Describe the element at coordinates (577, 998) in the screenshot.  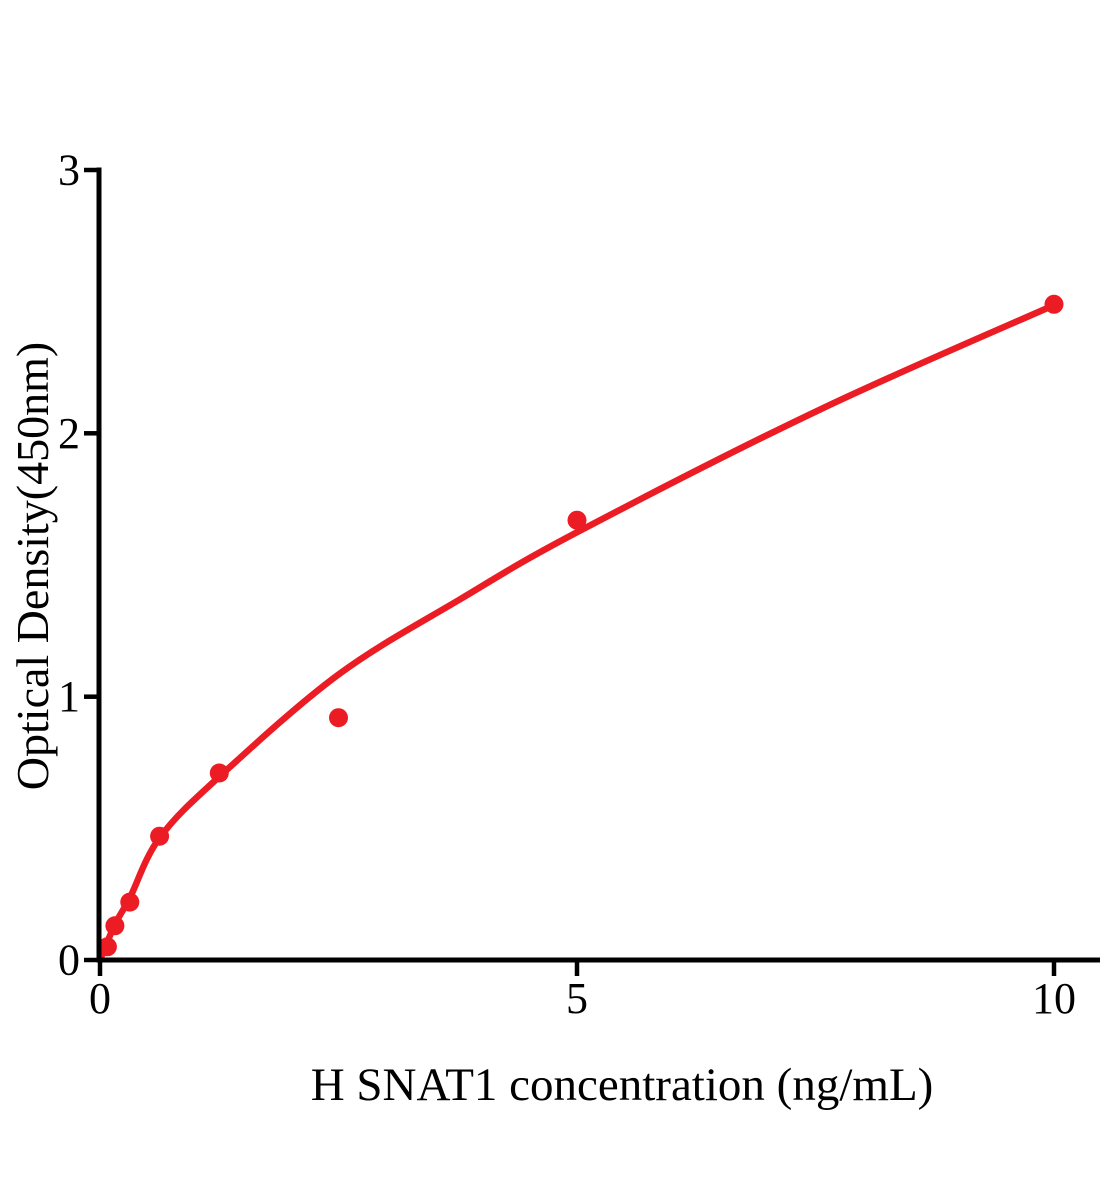
I see `x-tick-label: 5` at that location.